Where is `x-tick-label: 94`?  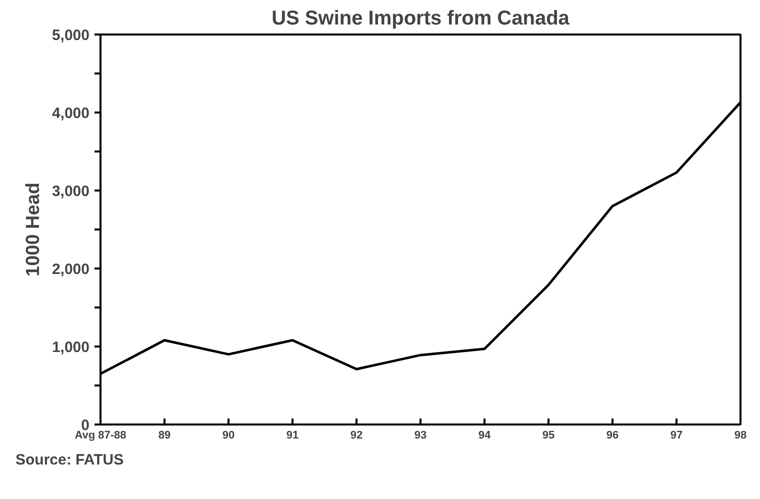
x-tick-label: 94 is located at coordinates (485, 436).